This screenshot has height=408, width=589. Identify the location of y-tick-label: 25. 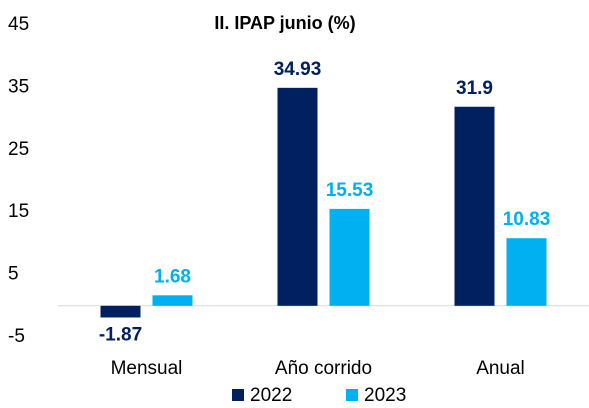
(18, 149).